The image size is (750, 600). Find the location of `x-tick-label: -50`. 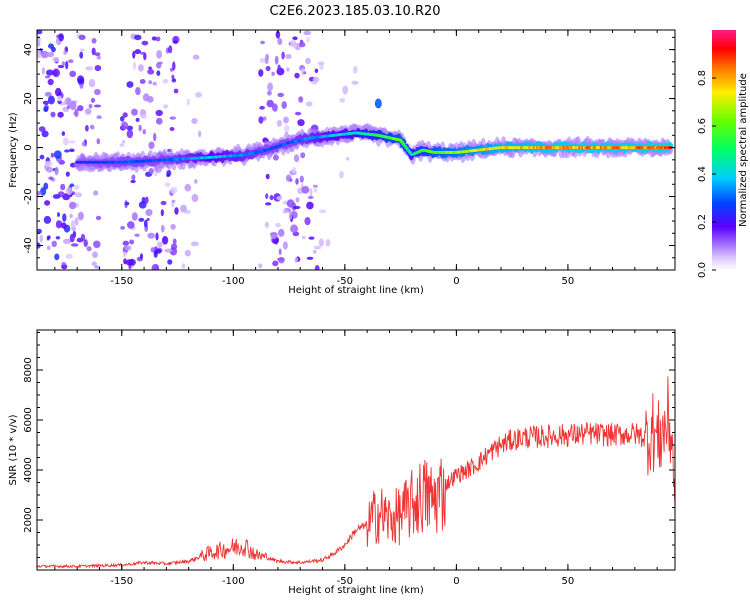

x-tick-label: -50 is located at coordinates (345, 581).